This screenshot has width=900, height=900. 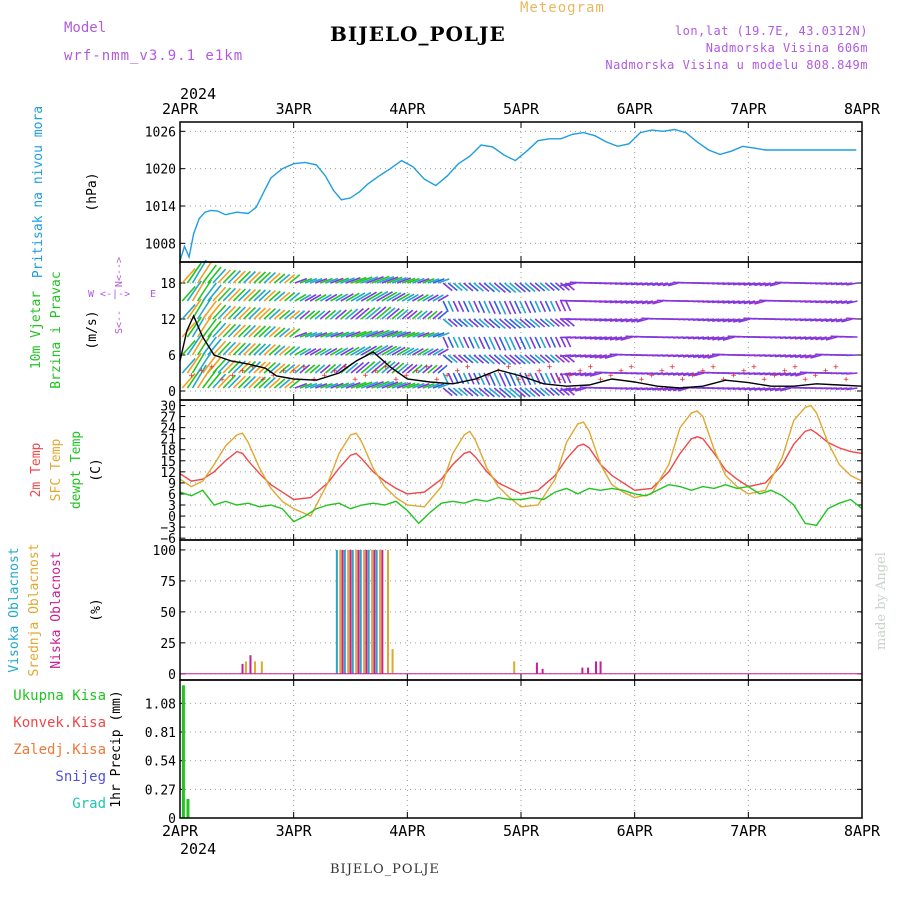 What do you see at coordinates (368, 611) in the screenshot?
I see `bar-visoka-oblacnost` at bounding box center [368, 611].